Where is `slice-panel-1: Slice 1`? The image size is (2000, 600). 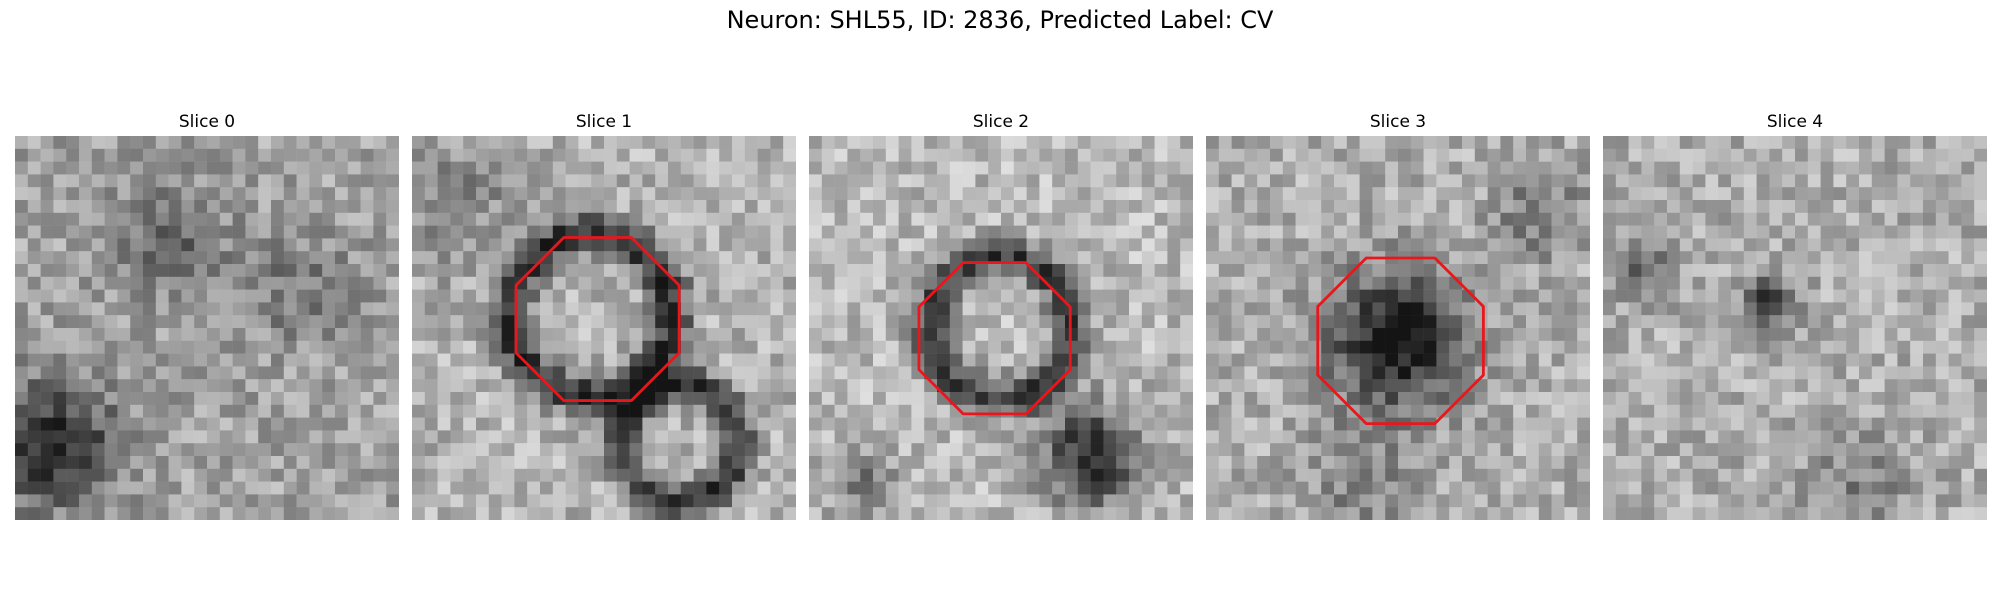
slice-panel-1: Slice 1 is located at coordinates (604, 314).